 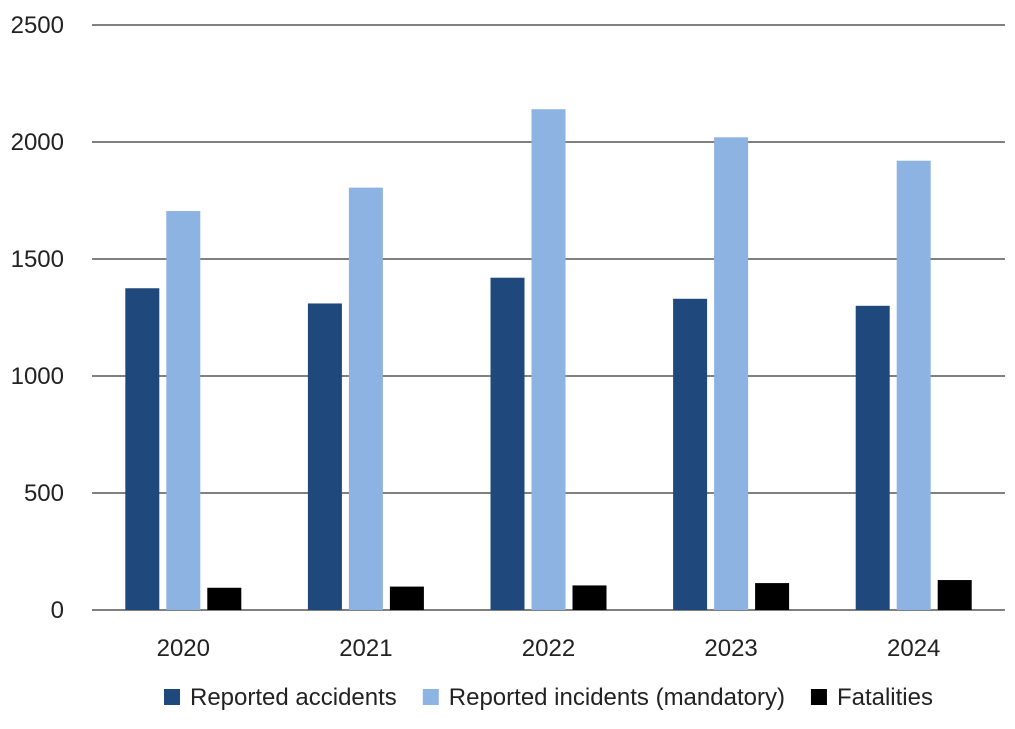 What do you see at coordinates (142, 449) in the screenshot?
I see `bar-reported-accidents-2020` at bounding box center [142, 449].